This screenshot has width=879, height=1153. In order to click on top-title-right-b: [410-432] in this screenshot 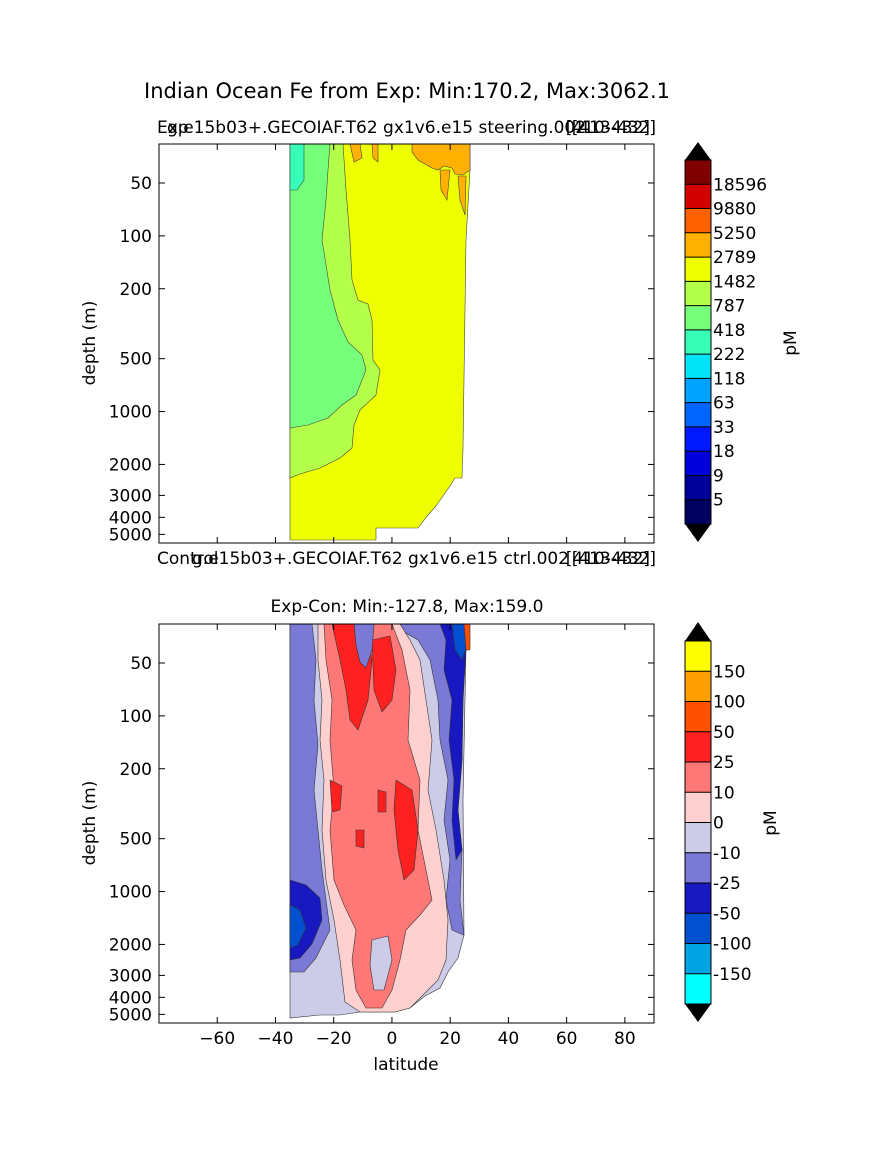, I will do `click(608, 128)`.